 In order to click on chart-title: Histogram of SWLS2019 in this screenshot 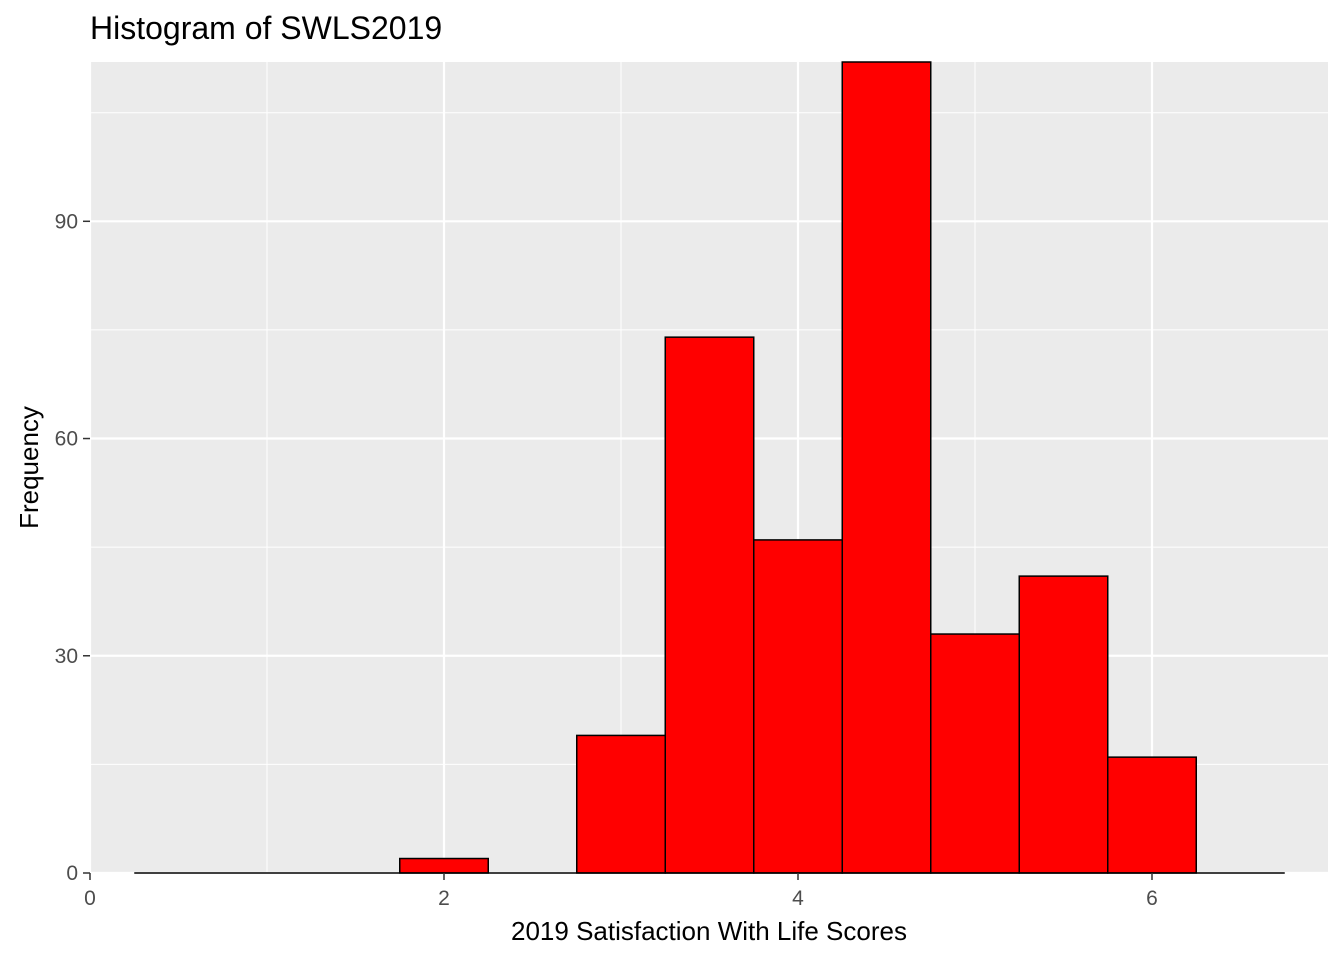, I will do `click(266, 28)`.